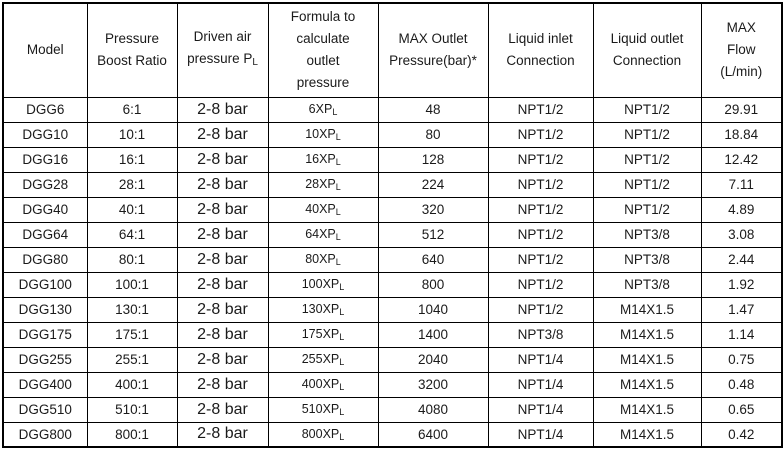  What do you see at coordinates (540, 359) in the screenshot?
I see `cell-liquid-inlet: NPT1/4` at bounding box center [540, 359].